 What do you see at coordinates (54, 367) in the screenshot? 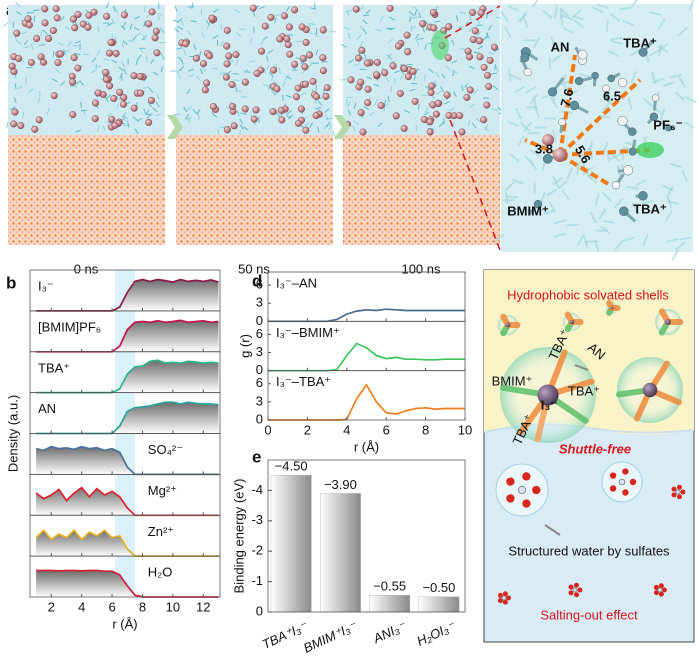
I see `series-label: TBA⁺` at bounding box center [54, 367].